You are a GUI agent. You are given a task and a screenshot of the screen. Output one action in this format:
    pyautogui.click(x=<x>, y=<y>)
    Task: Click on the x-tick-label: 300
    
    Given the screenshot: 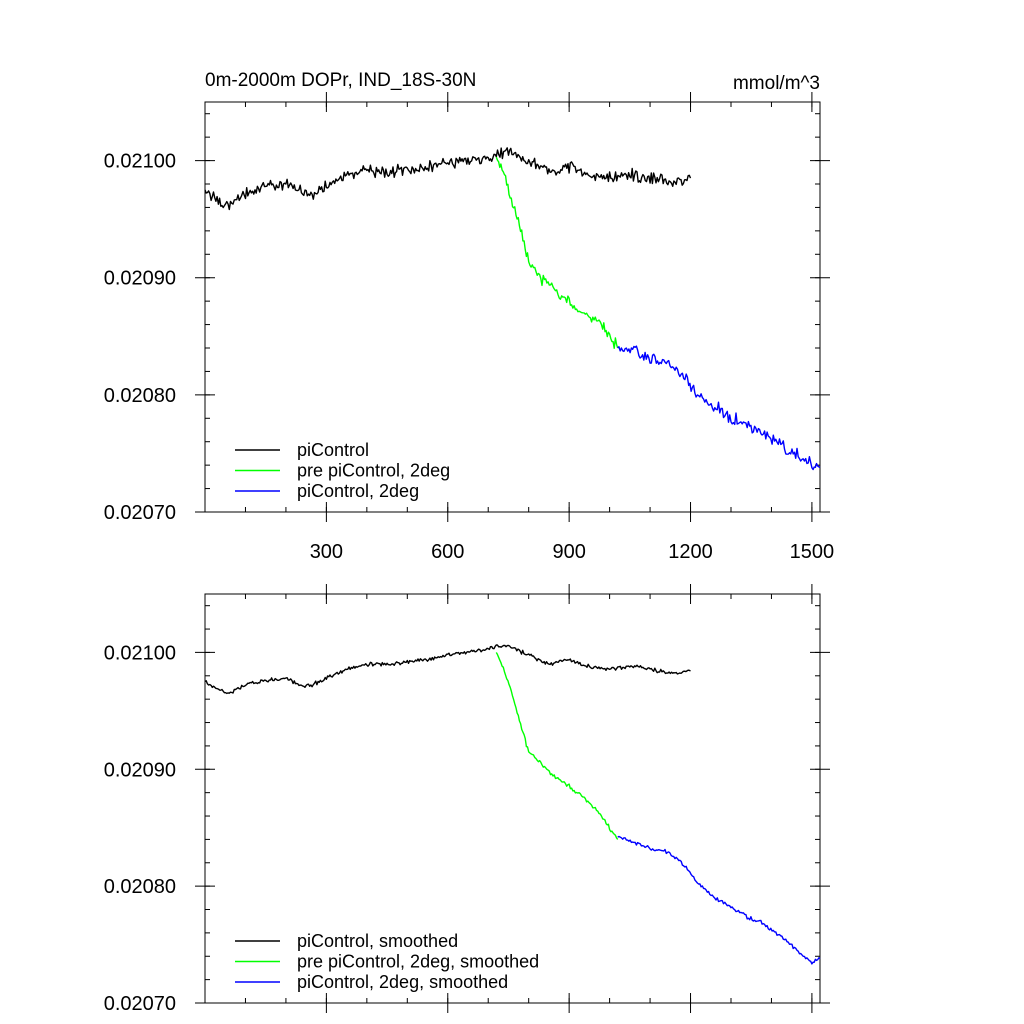 What is the action you would take?
    pyautogui.click(x=326, y=552)
    